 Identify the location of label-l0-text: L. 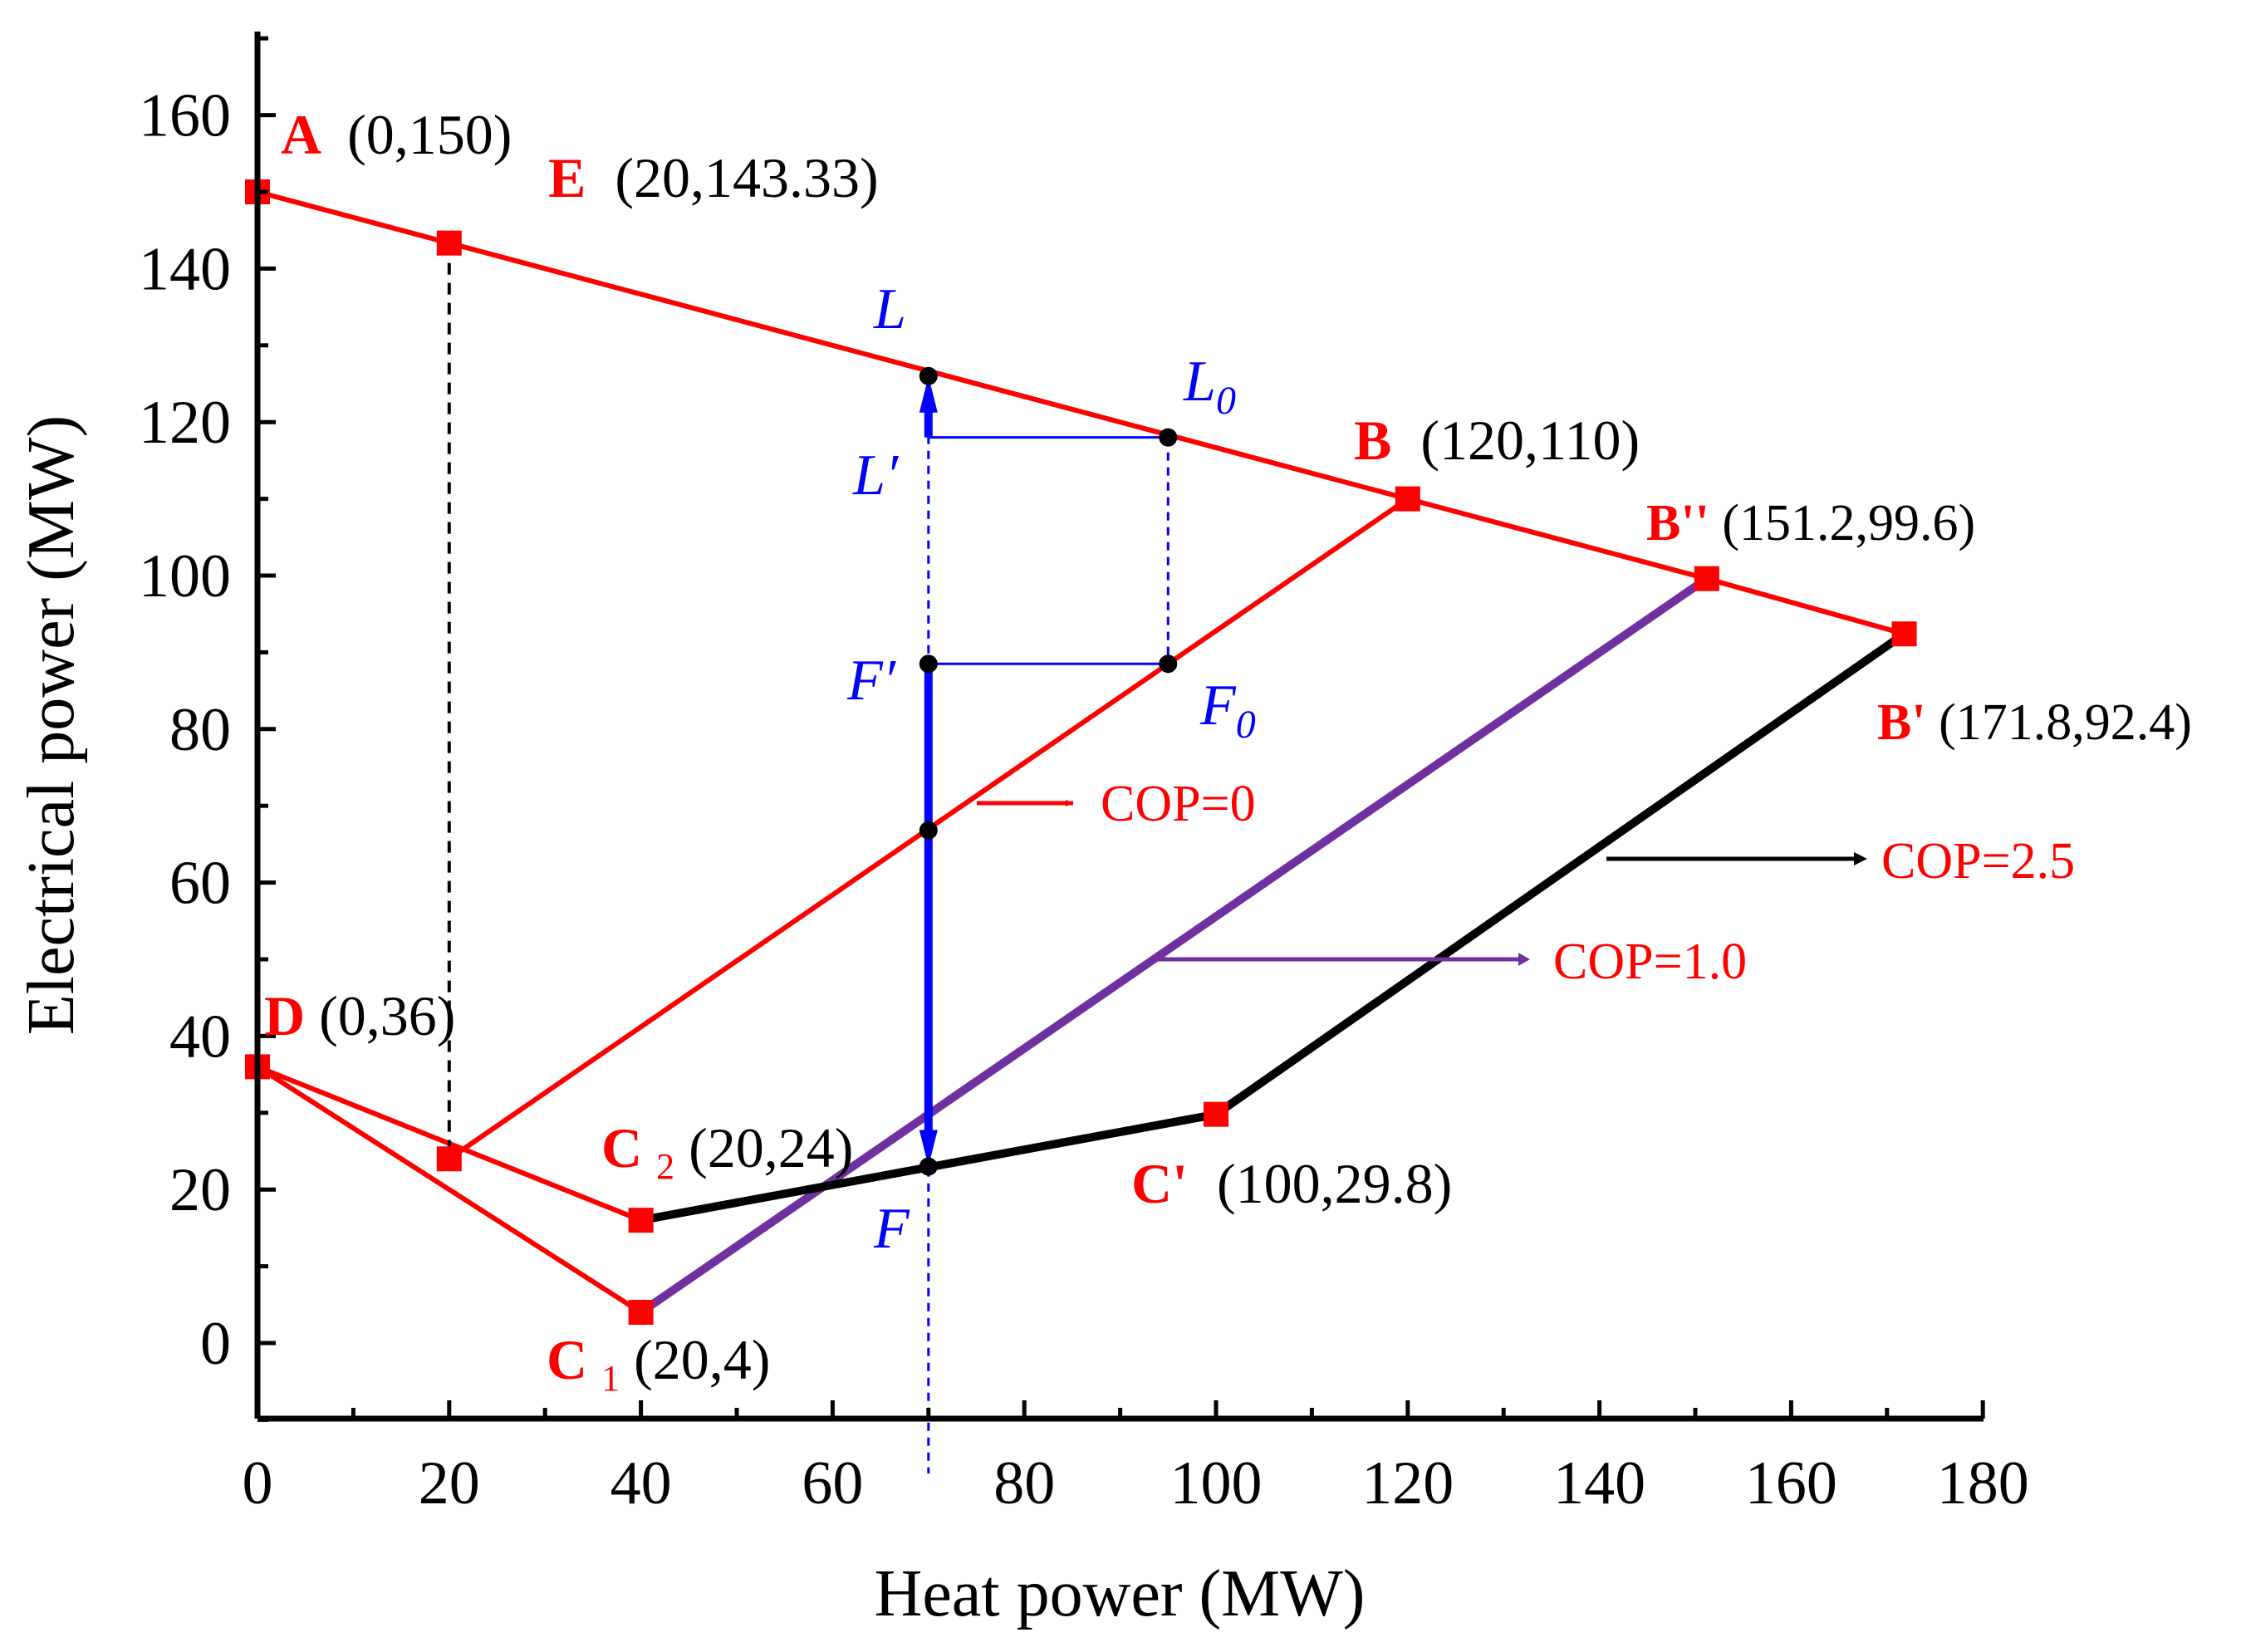
(1199, 382).